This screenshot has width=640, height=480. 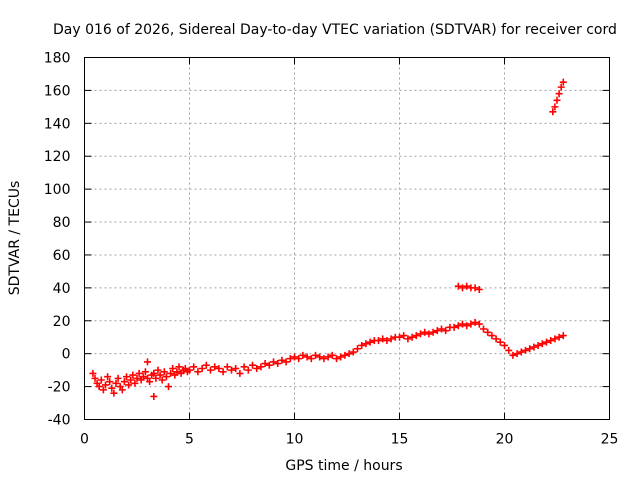 What do you see at coordinates (295, 440) in the screenshot?
I see `x-tick-label: 10` at bounding box center [295, 440].